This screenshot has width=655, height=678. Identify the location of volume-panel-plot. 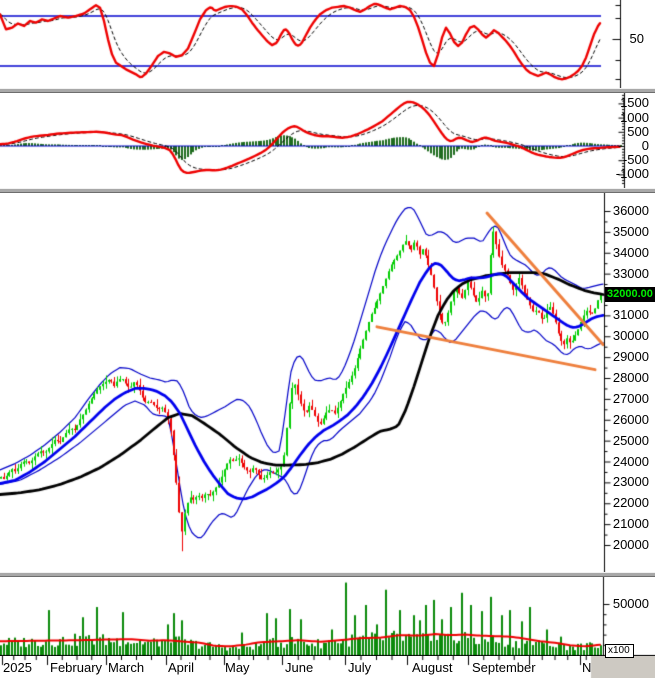
(327, 616).